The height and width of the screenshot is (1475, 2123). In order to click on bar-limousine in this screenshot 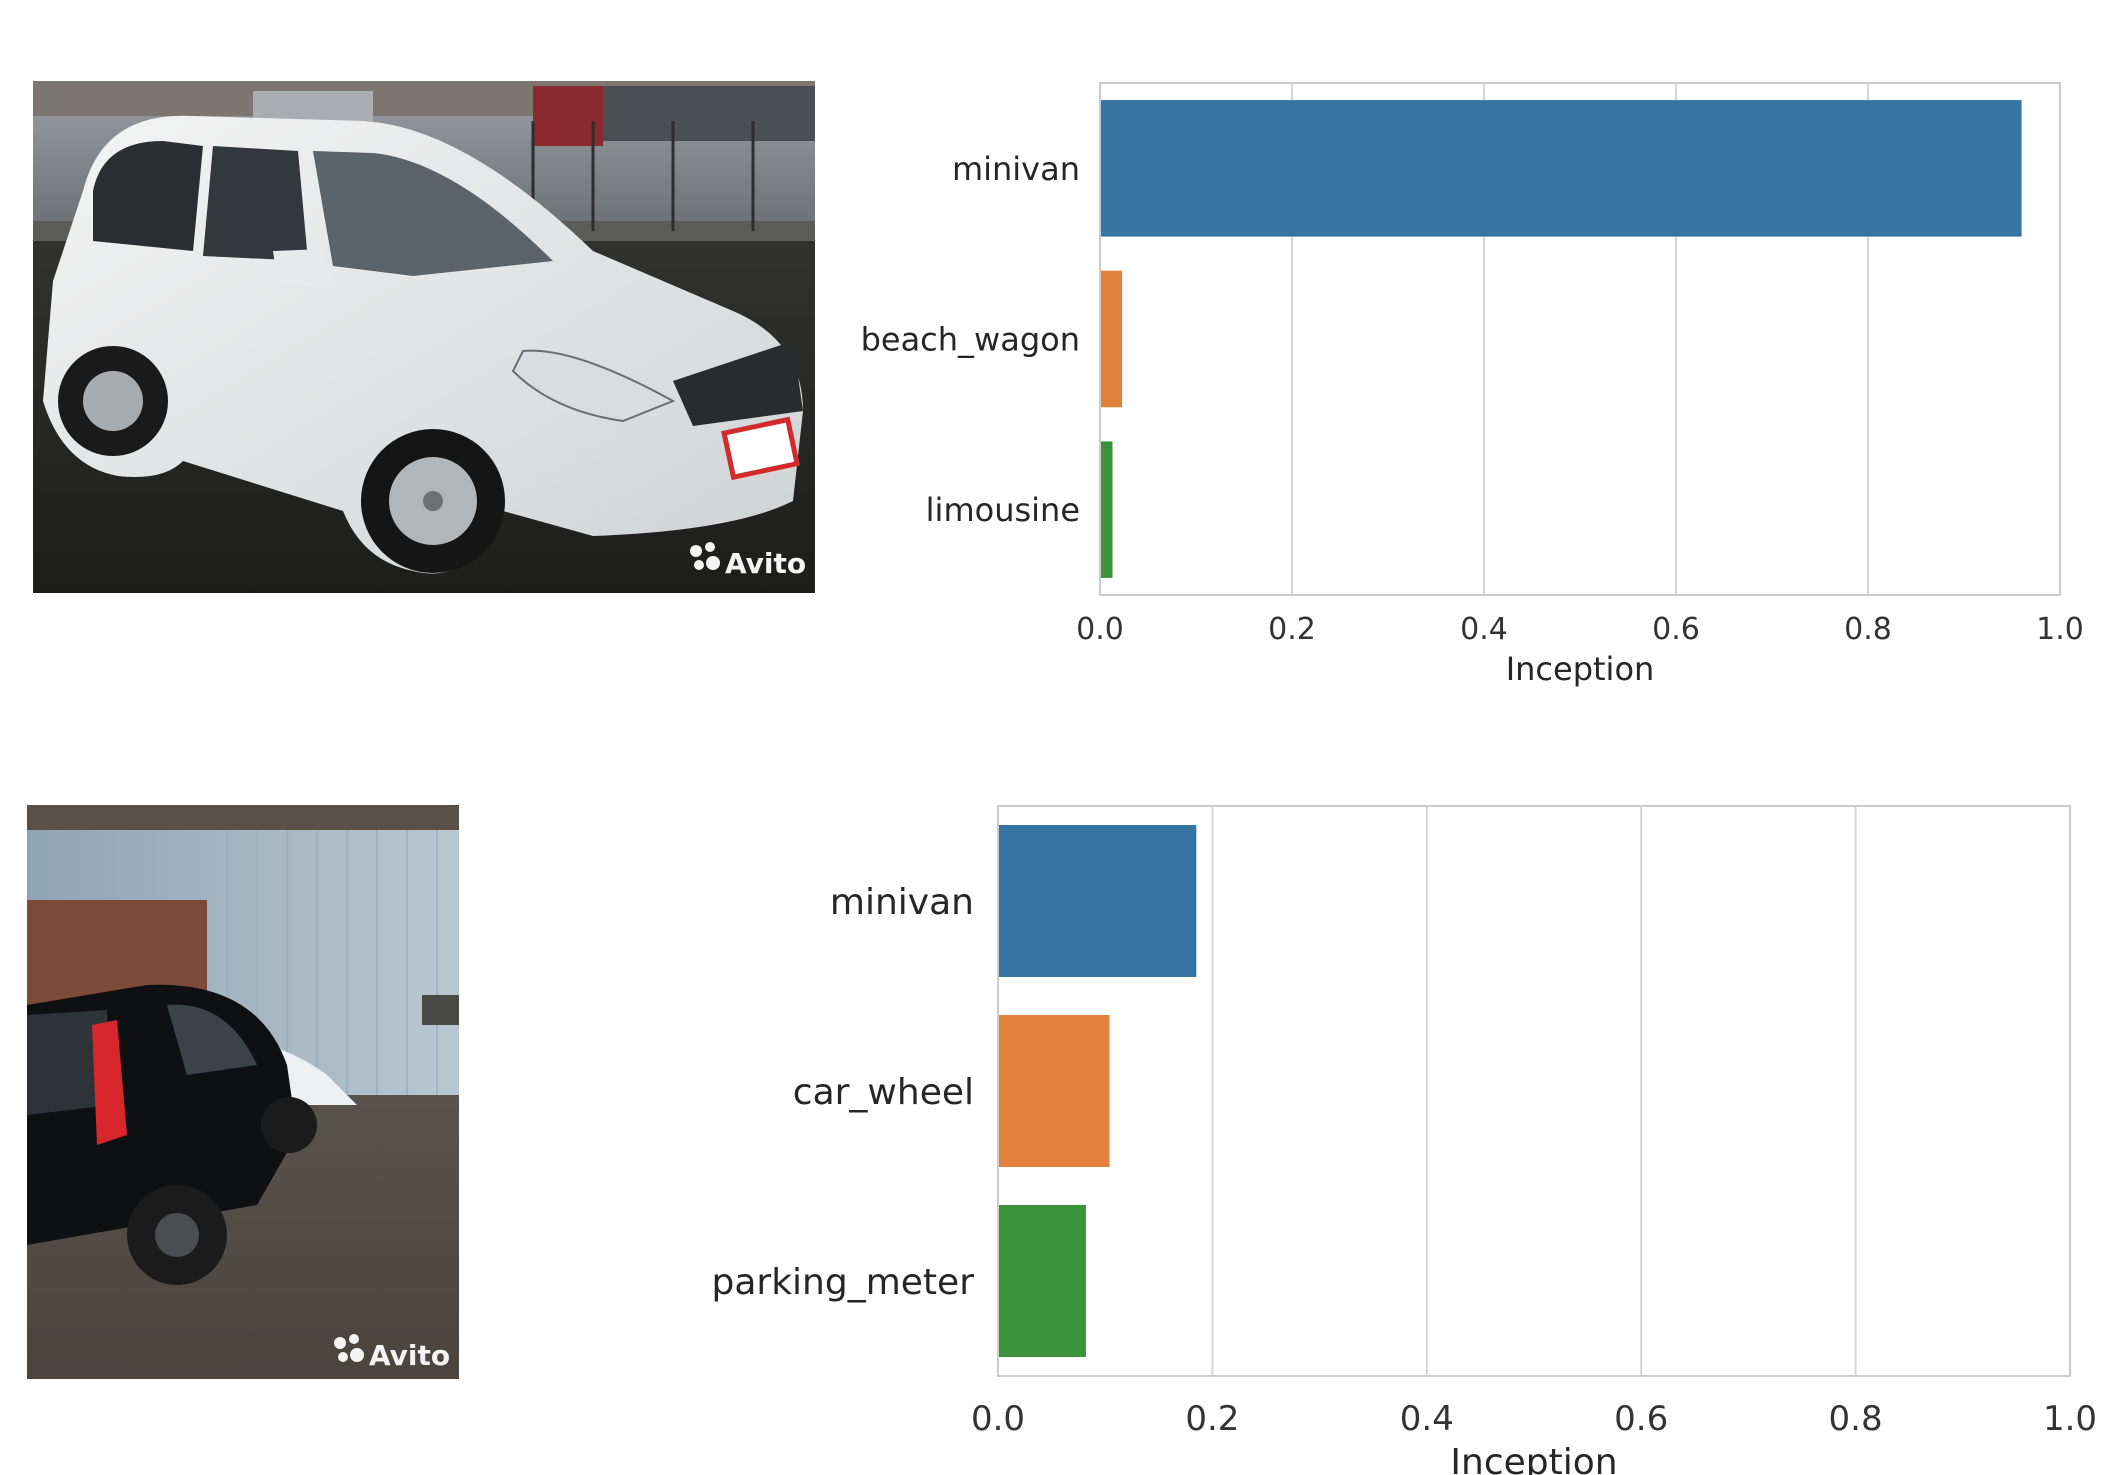, I will do `click(1106, 509)`.